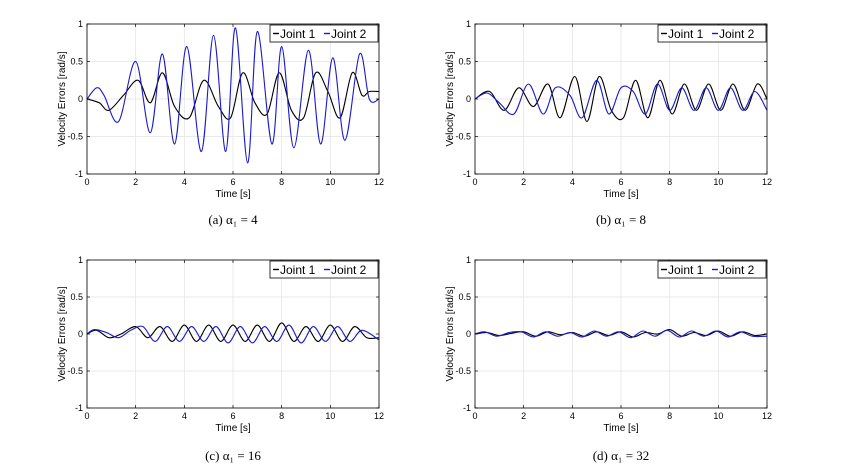  What do you see at coordinates (233, 455) in the screenshot?
I see `panel-caption: (c) α₁ = 16` at bounding box center [233, 455].